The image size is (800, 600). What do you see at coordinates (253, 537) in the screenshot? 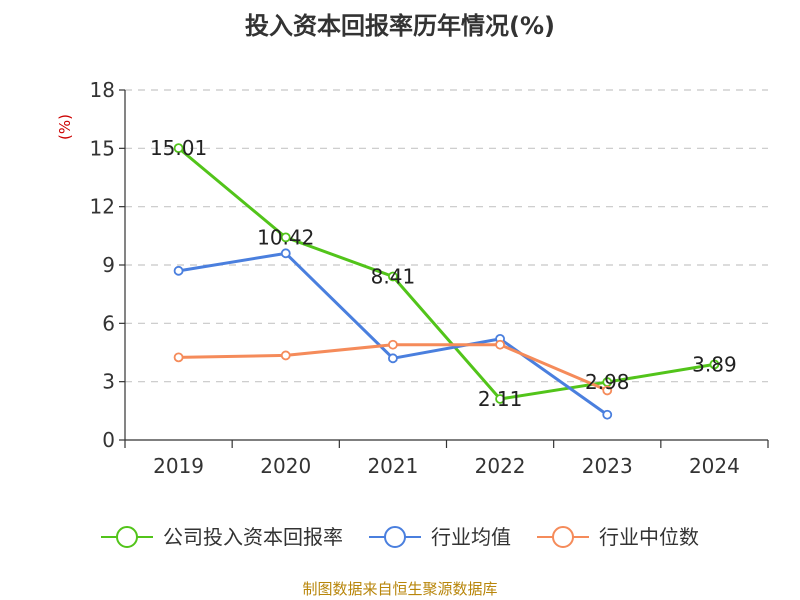
I see `legend-label: 公司投入资本回报率` at bounding box center [253, 537].